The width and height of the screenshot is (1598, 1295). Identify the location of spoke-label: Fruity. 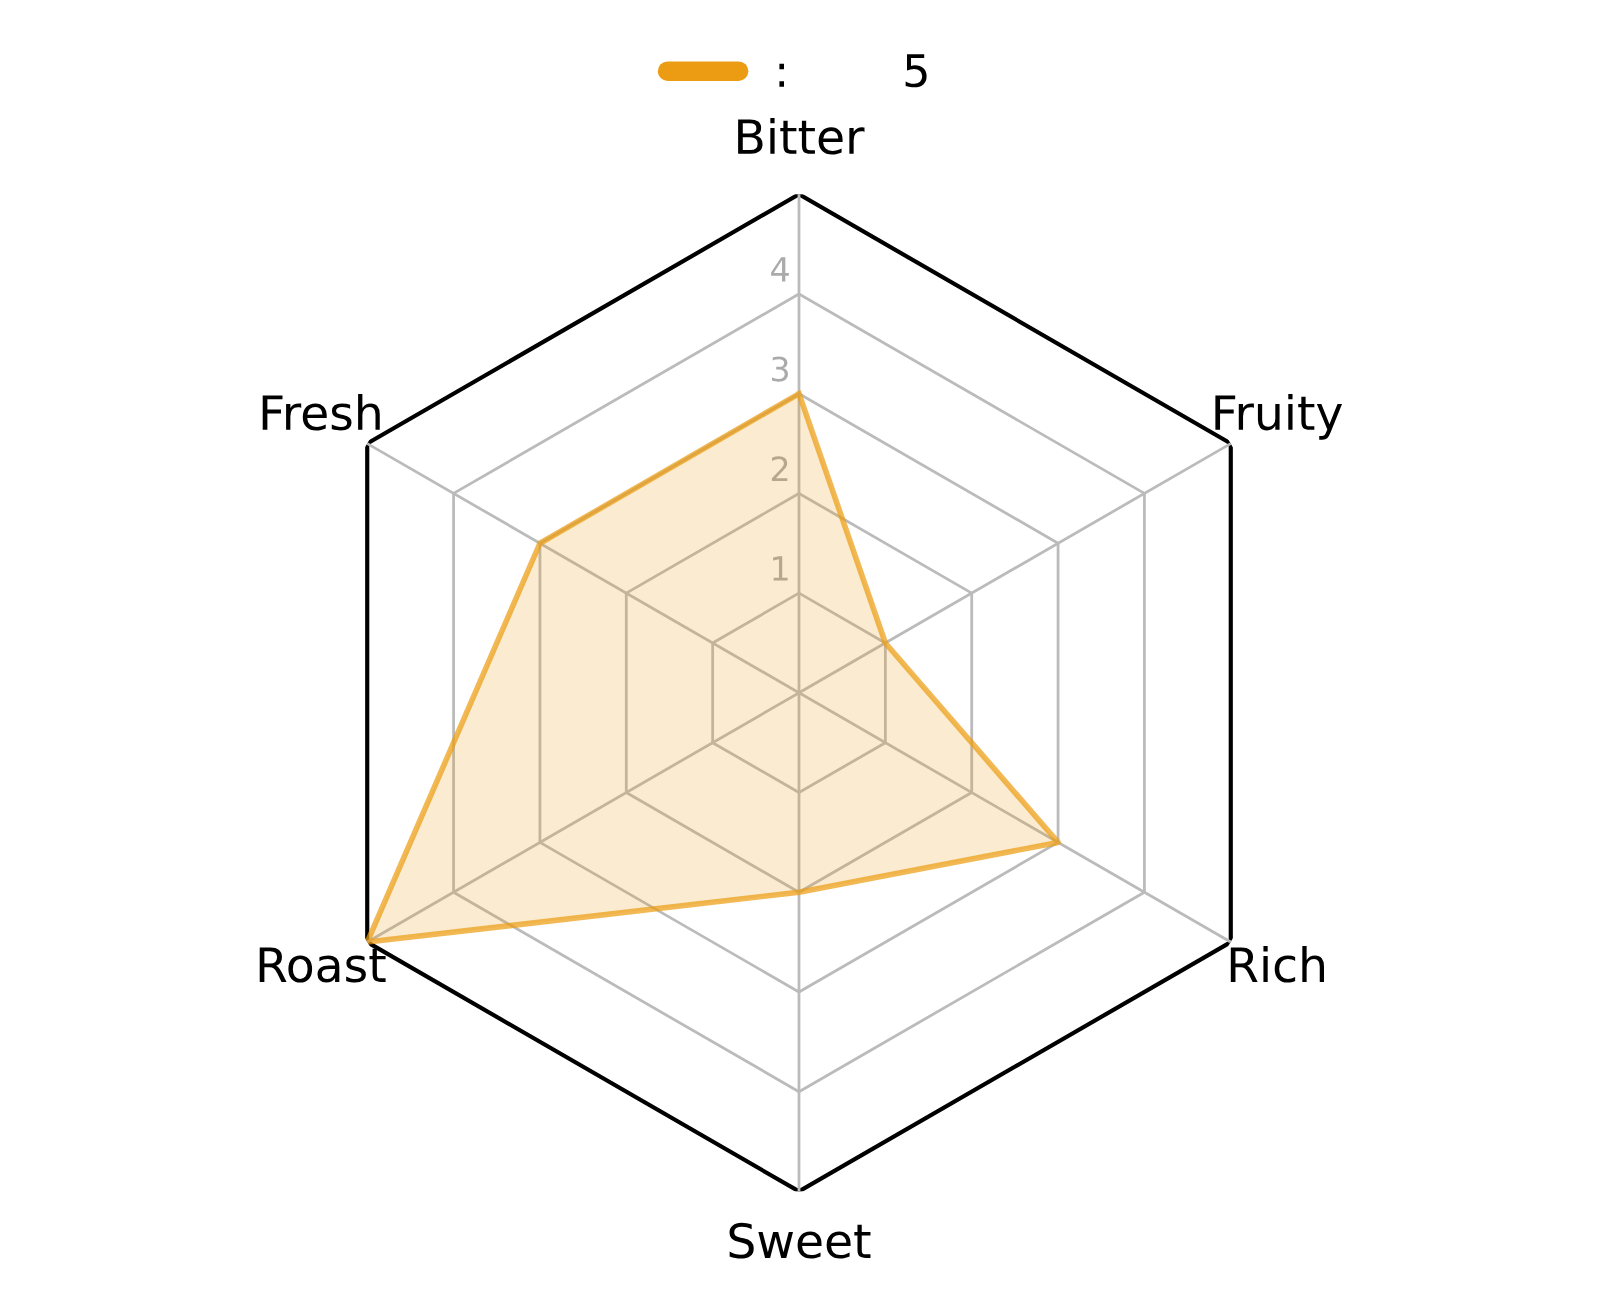
(1279, 416).